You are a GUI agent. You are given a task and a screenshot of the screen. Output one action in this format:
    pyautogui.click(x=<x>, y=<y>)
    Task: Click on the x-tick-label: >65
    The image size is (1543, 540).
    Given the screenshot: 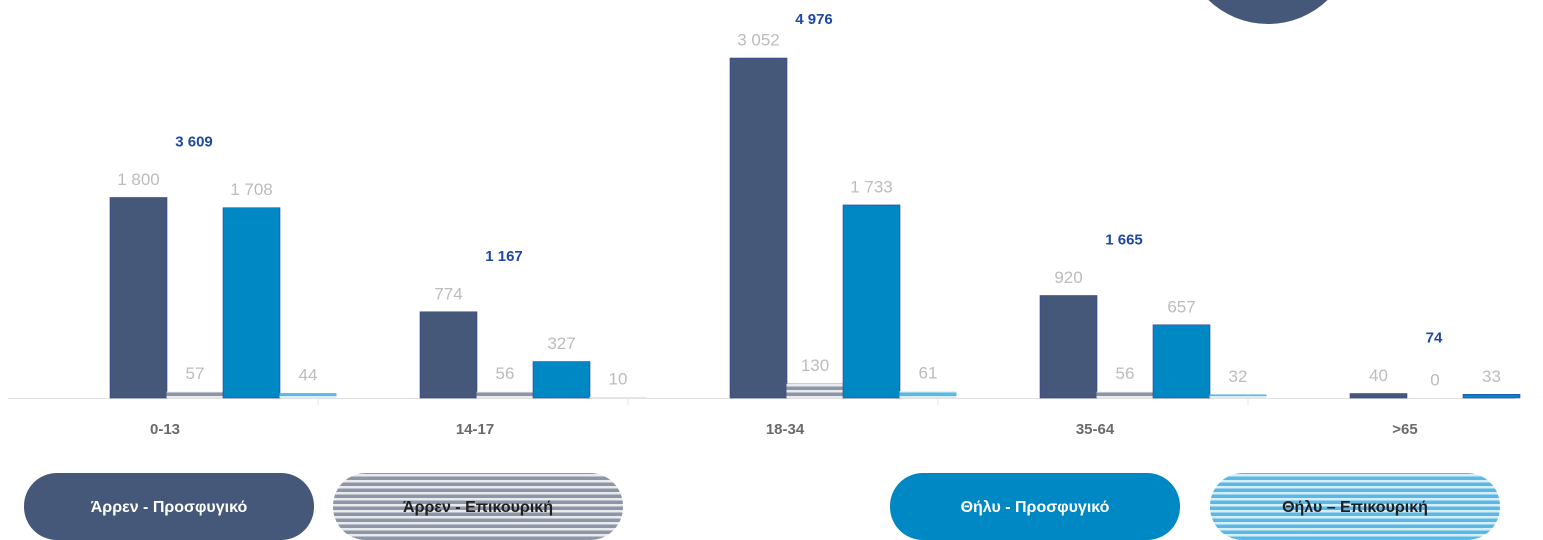 What is the action you would take?
    pyautogui.click(x=1404, y=429)
    